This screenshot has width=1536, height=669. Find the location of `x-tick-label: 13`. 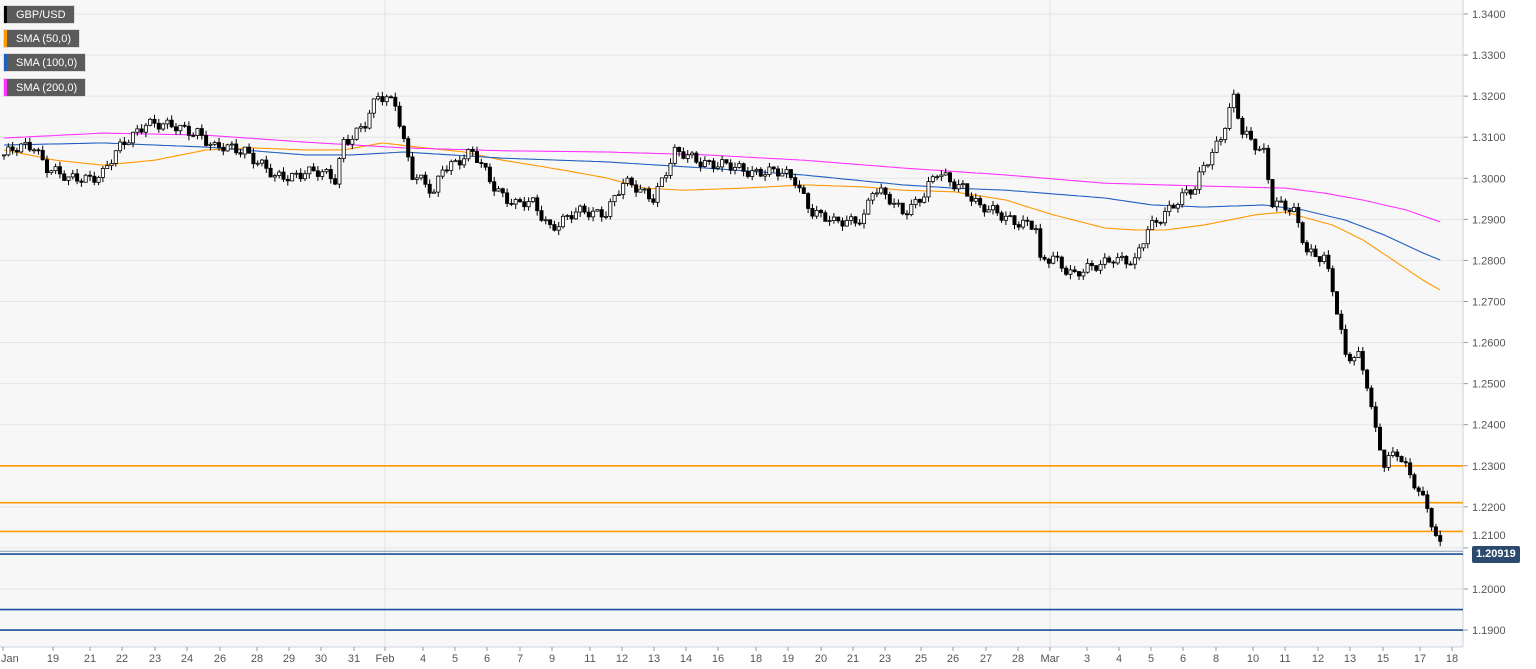

x-tick-label: 13 is located at coordinates (654, 659).